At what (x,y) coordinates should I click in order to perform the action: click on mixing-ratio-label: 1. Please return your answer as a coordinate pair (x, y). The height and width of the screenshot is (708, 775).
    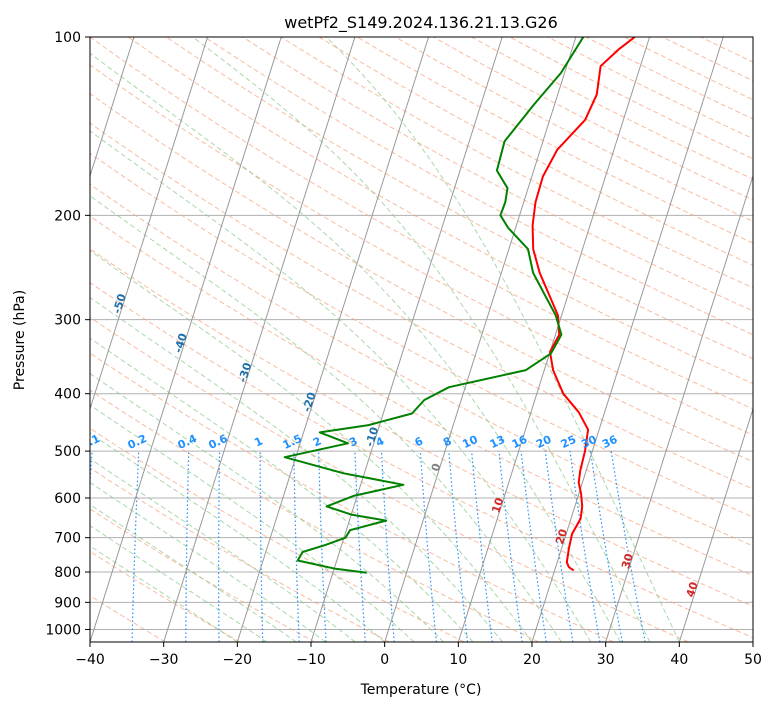
    Looking at the image, I should click on (258, 441).